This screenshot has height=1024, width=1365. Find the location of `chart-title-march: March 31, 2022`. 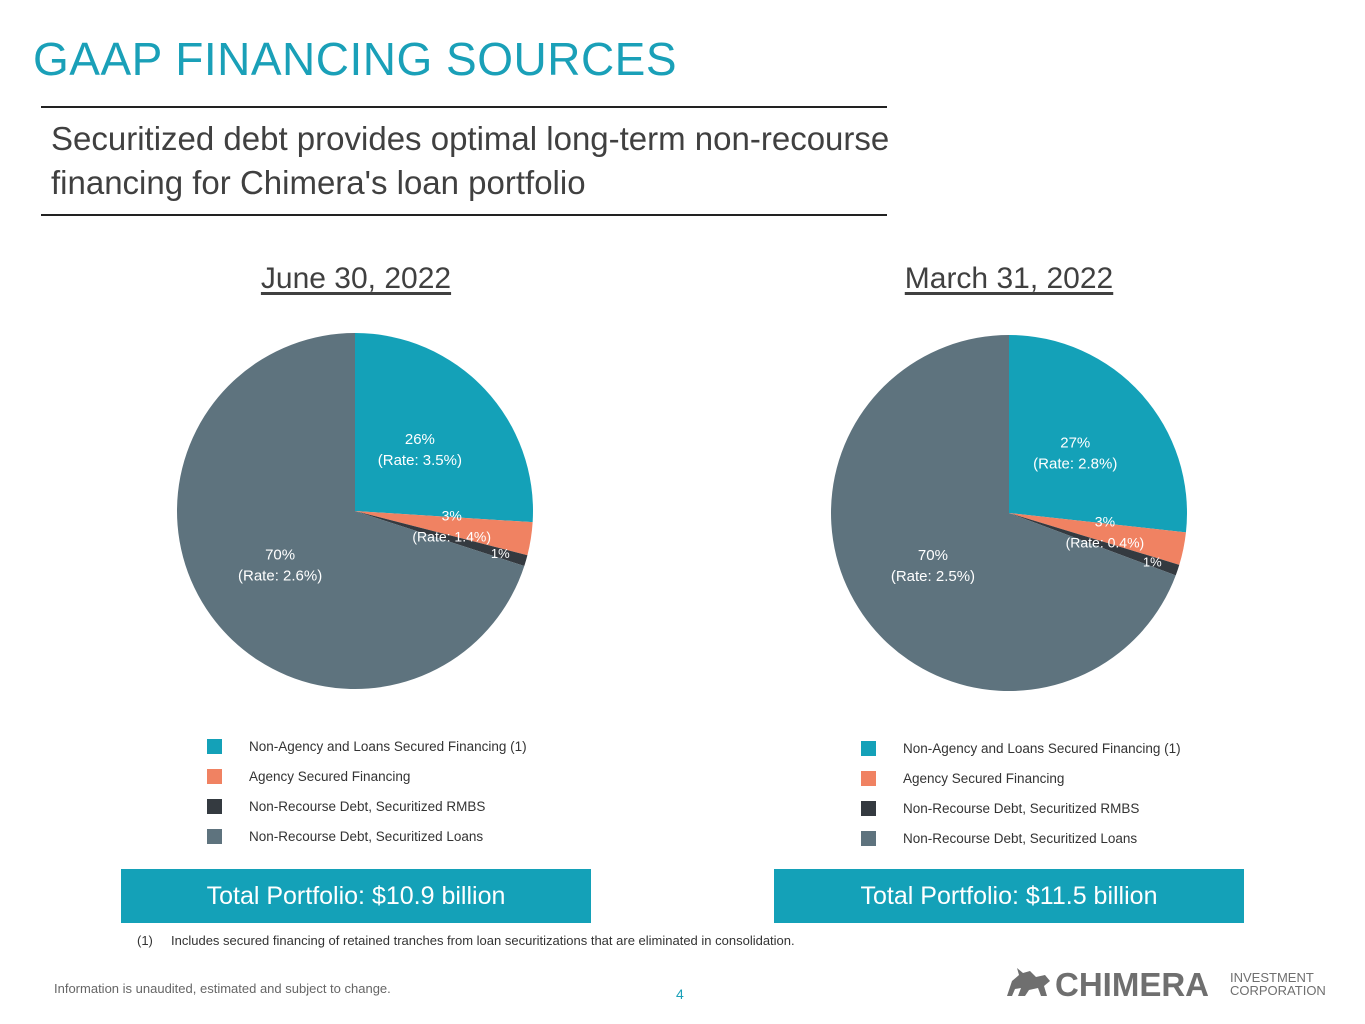

chart-title-march: March 31, 2022 is located at coordinates (1009, 278).